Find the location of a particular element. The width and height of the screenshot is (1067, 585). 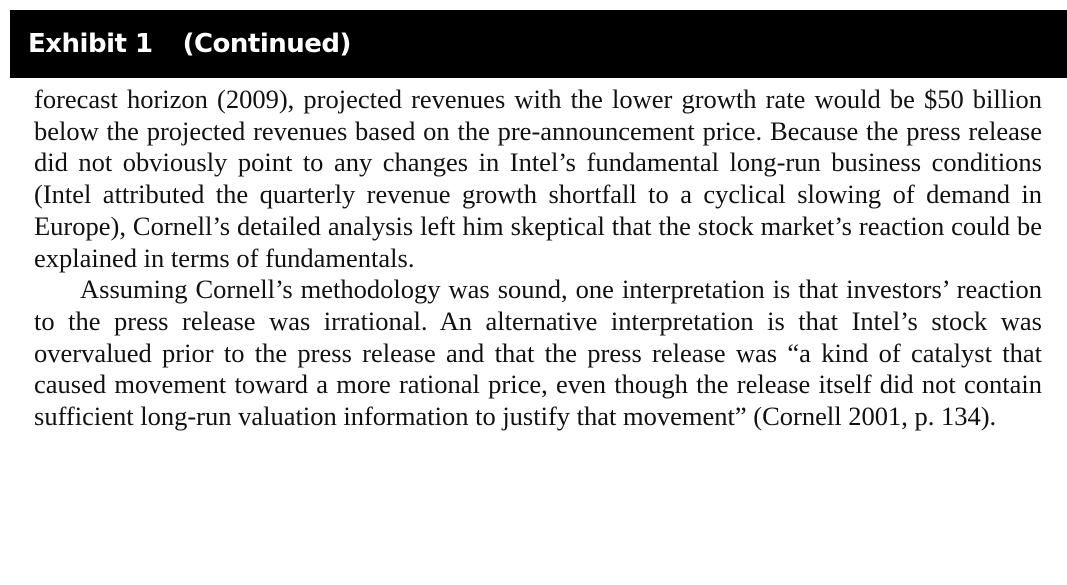

exhibit-subtitle: (Continued) is located at coordinates (267, 44).